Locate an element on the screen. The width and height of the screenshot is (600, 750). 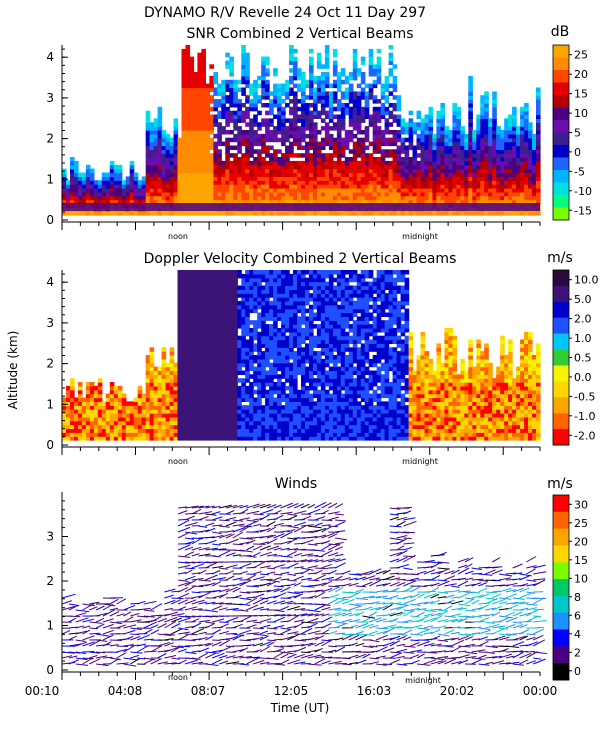
snr-title: SNR Combined 2 Vertical Beams is located at coordinates (299, 34).